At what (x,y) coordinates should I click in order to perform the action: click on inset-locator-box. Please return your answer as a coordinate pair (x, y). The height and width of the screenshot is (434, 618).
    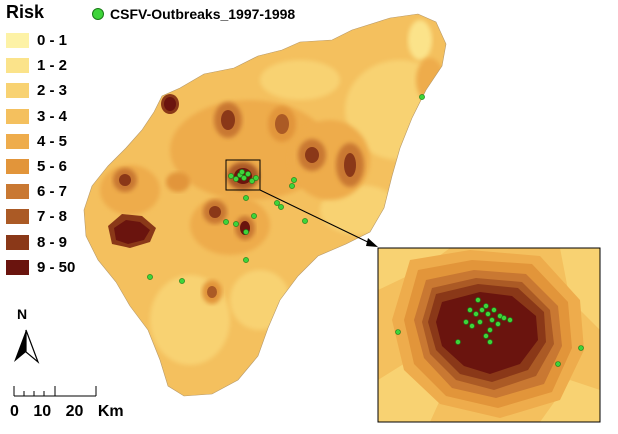
    Looking at the image, I should click on (243, 175).